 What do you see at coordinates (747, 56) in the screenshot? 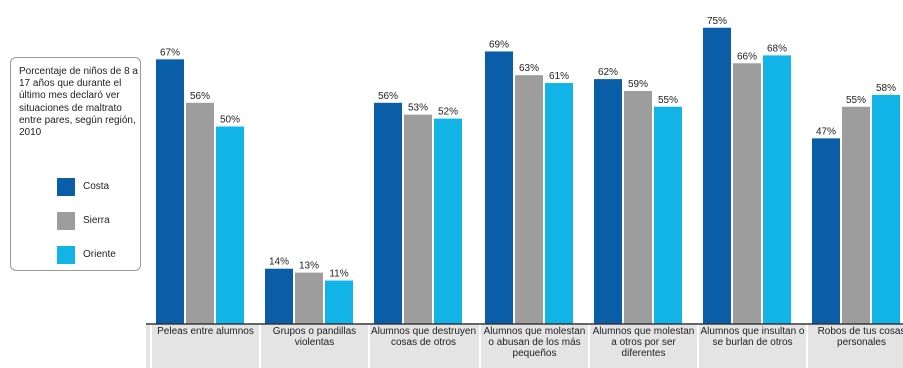
I see `value-label-sierra-6: 66%` at bounding box center [747, 56].